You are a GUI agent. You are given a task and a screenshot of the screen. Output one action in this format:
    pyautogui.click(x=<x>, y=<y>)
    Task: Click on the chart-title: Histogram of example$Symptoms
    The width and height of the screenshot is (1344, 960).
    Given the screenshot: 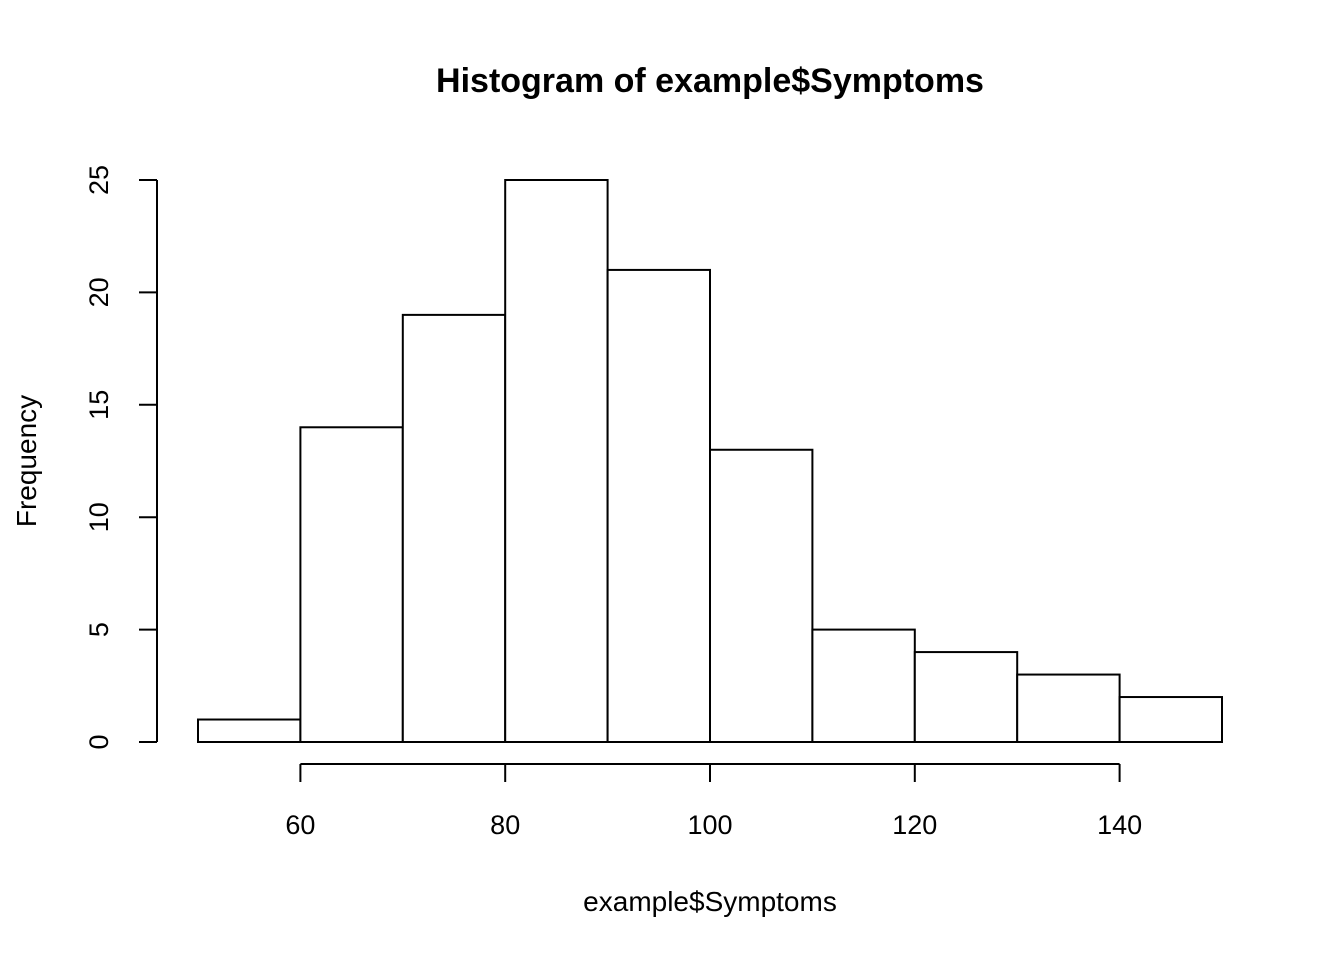 What is the action you would take?
    pyautogui.click(x=710, y=81)
    